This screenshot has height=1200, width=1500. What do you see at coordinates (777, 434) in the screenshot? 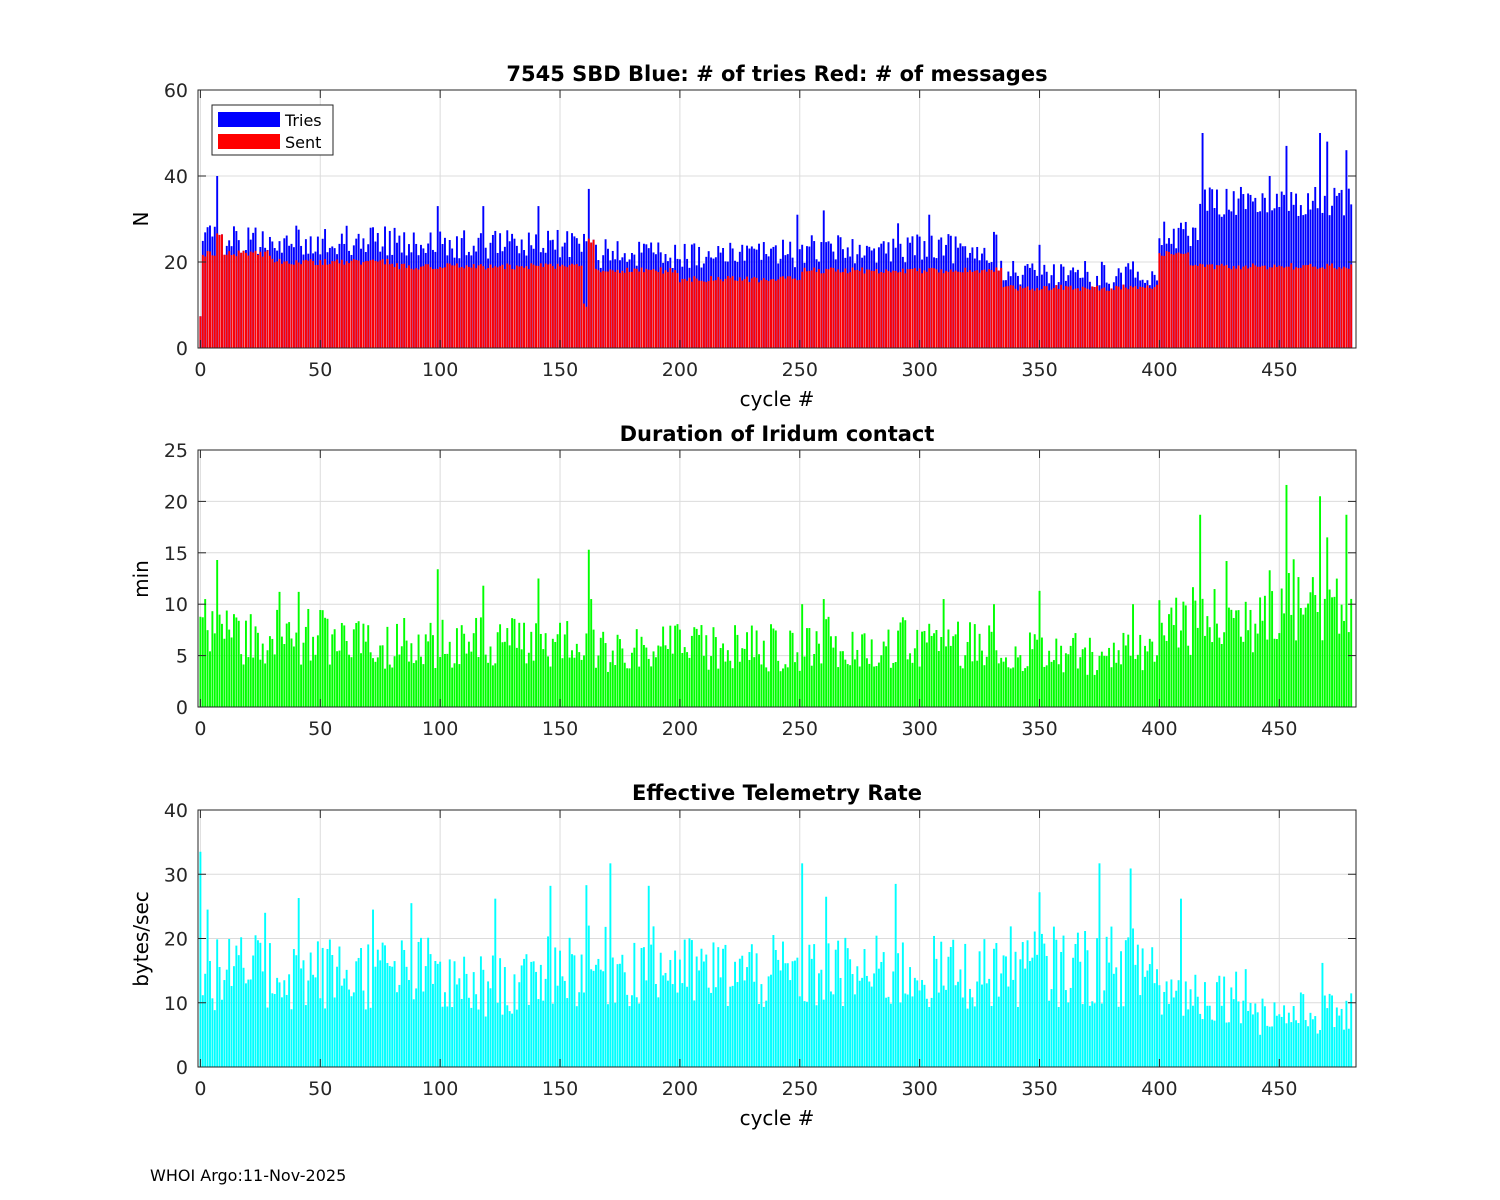
I see `chart-title: Duration of Iridum contact` at bounding box center [777, 434].